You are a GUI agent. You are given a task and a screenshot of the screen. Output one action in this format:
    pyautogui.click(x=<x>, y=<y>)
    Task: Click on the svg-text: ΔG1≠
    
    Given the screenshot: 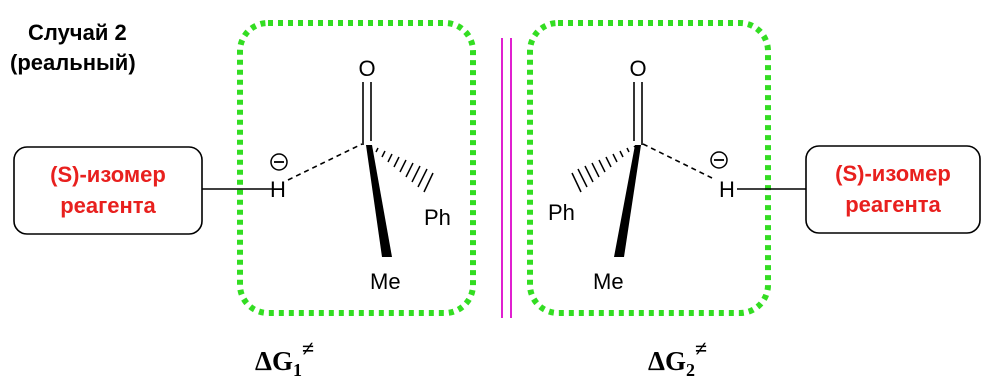 What is the action you would take?
    pyautogui.click(x=284, y=358)
    